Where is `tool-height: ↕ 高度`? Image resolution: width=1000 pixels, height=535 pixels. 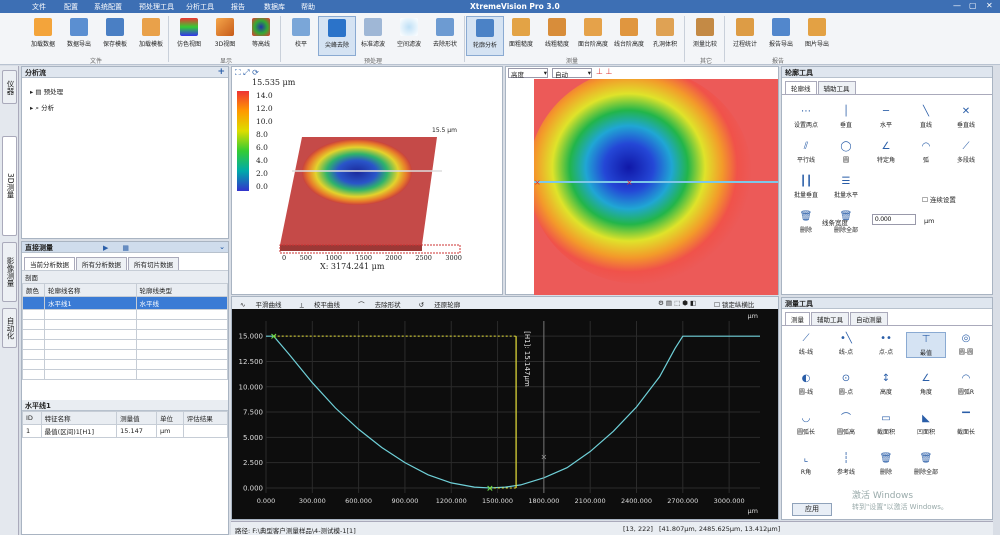
tool-height: ↕ 高度 is located at coordinates (886, 384).